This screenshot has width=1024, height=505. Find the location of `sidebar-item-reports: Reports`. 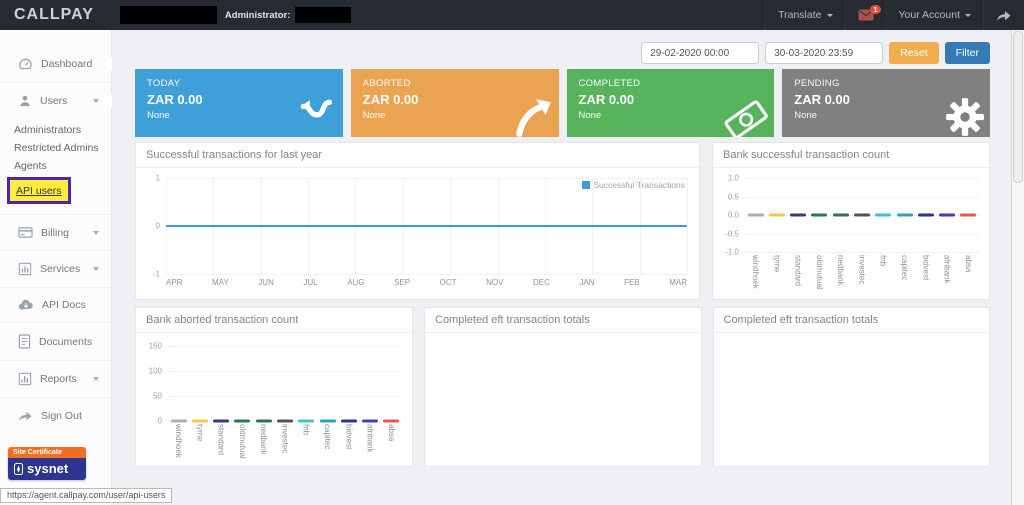

sidebar-item-reports: Reports is located at coordinates (55, 378).